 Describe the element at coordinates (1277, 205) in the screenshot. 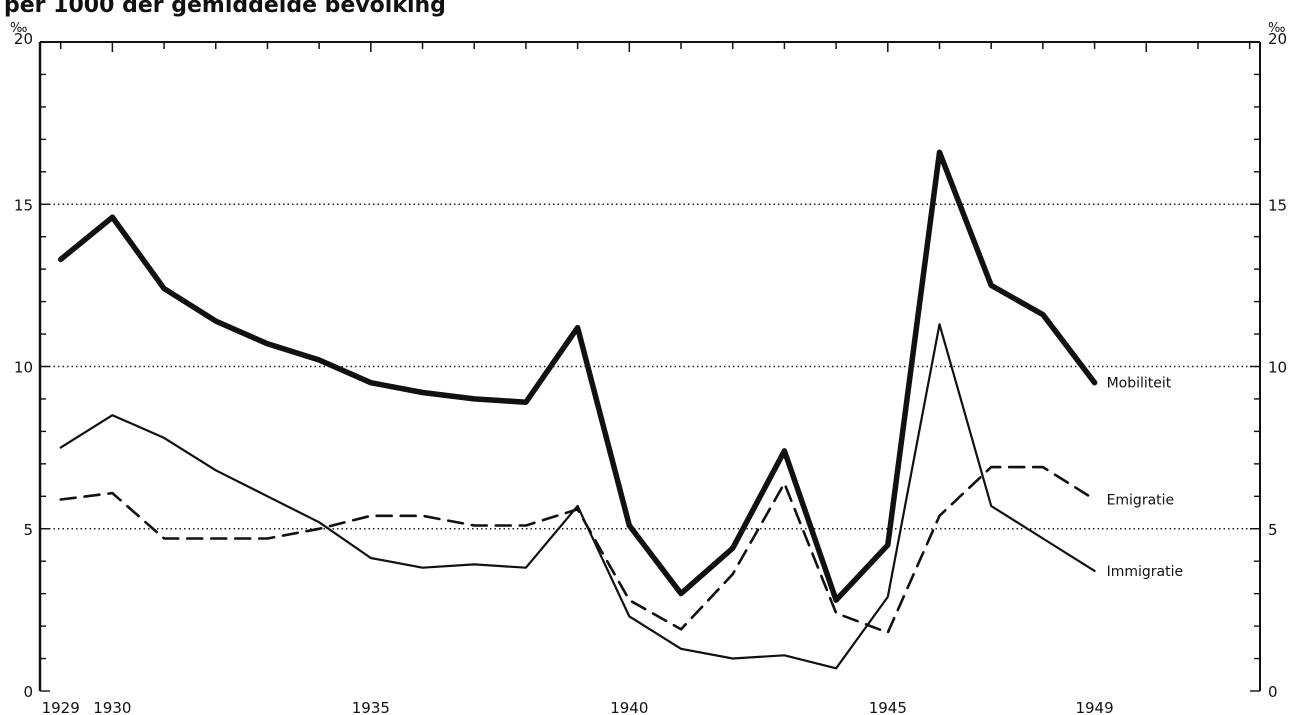

I see `y-tick-label-right: 15` at that location.